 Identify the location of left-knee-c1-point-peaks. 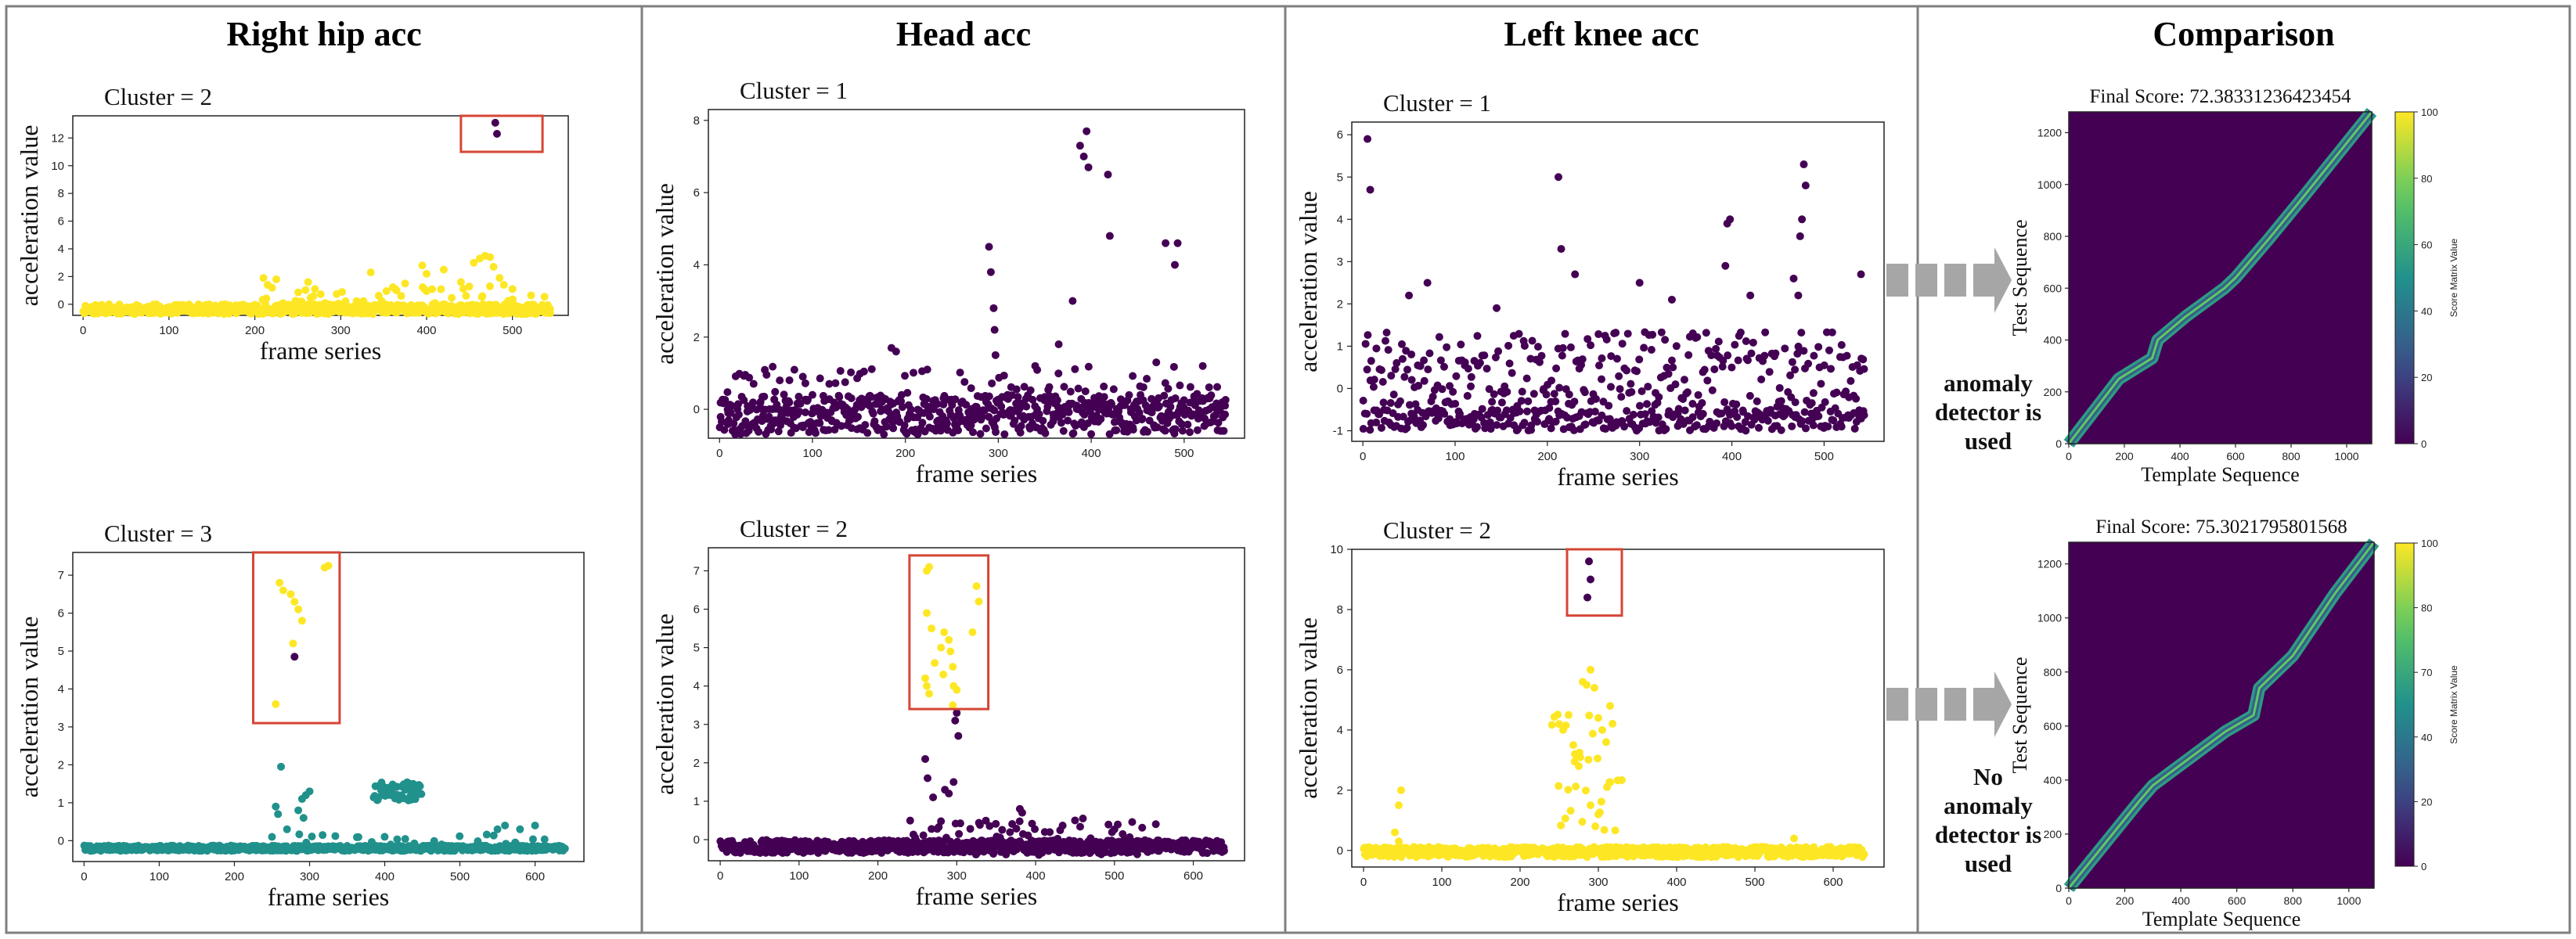
(1427, 283).